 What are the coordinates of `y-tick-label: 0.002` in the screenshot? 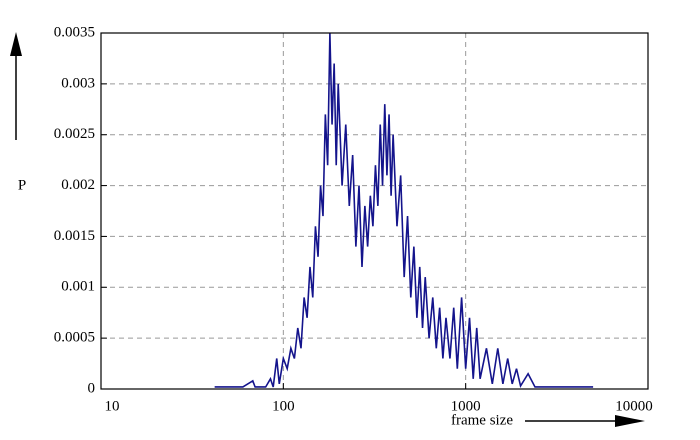 It's located at (78, 185).